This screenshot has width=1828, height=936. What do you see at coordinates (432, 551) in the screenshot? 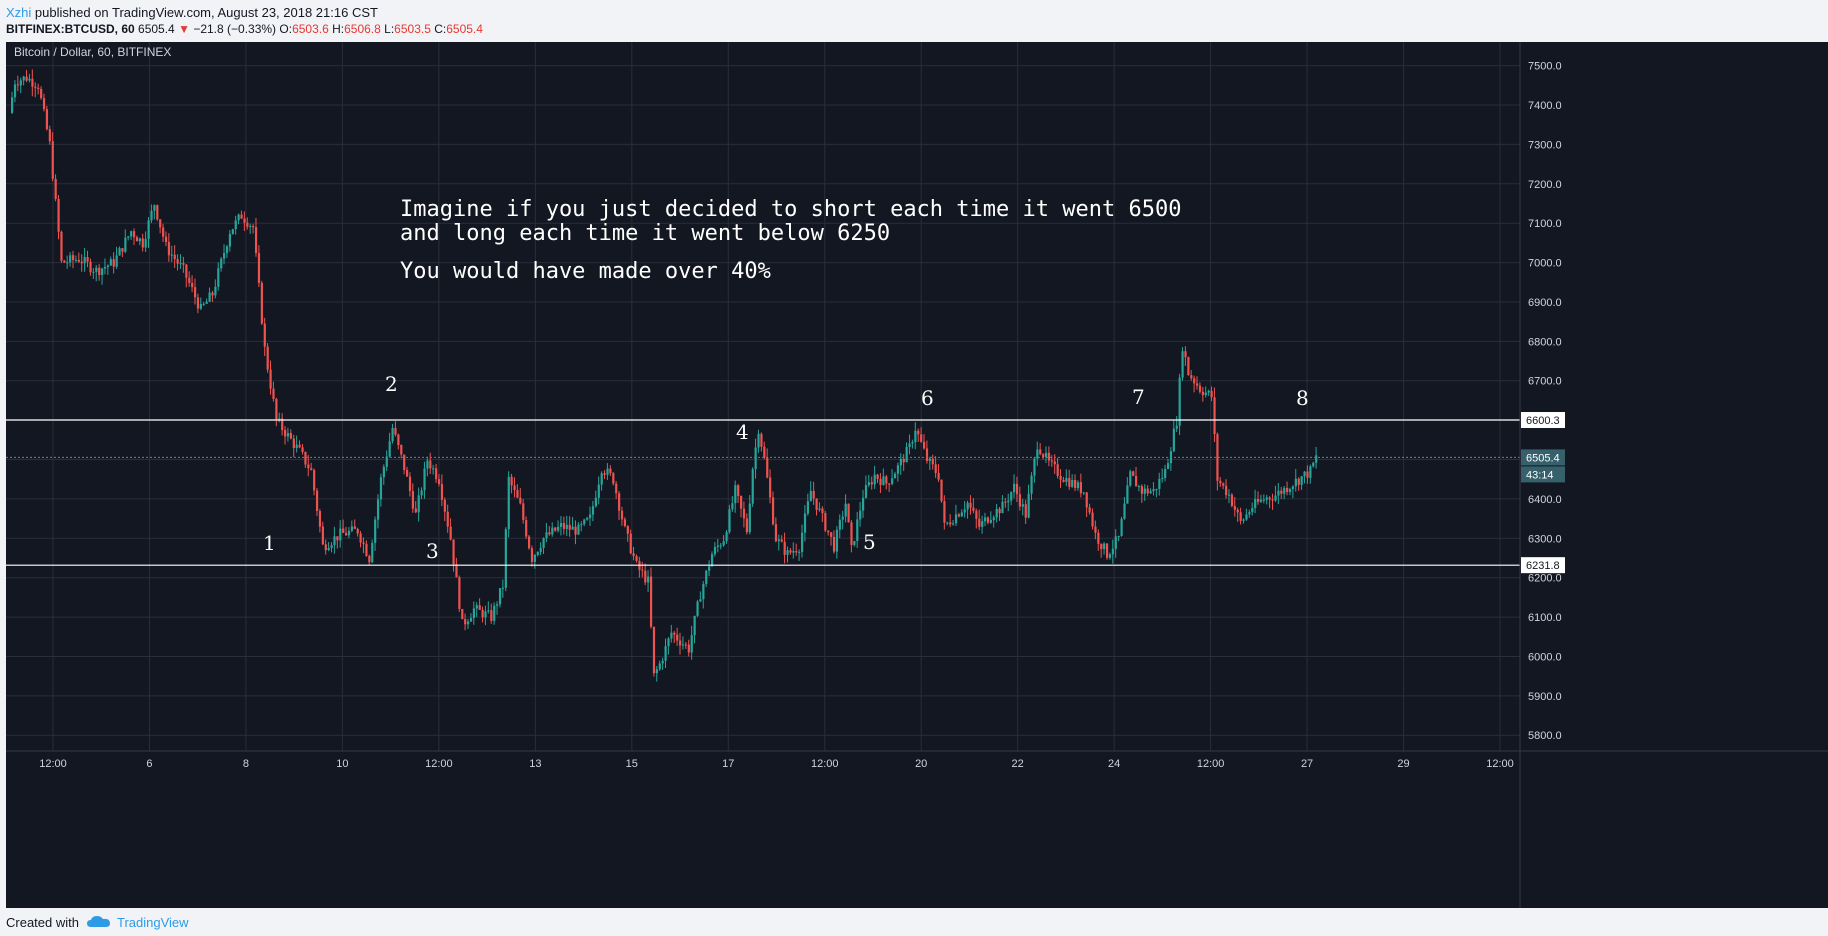
I see `marker-3: 3` at bounding box center [432, 551].